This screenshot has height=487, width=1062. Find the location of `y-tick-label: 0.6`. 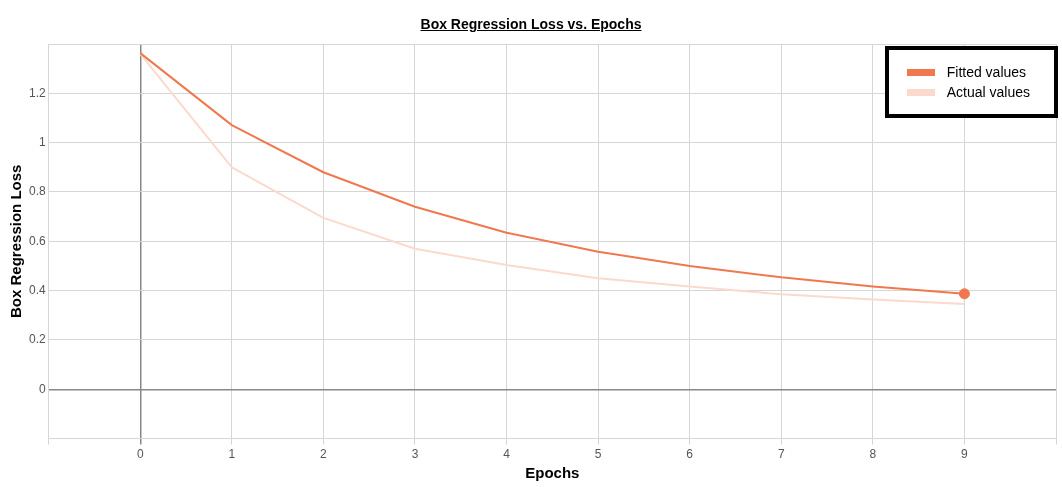

y-tick-label: 0.6 is located at coordinates (37, 240).